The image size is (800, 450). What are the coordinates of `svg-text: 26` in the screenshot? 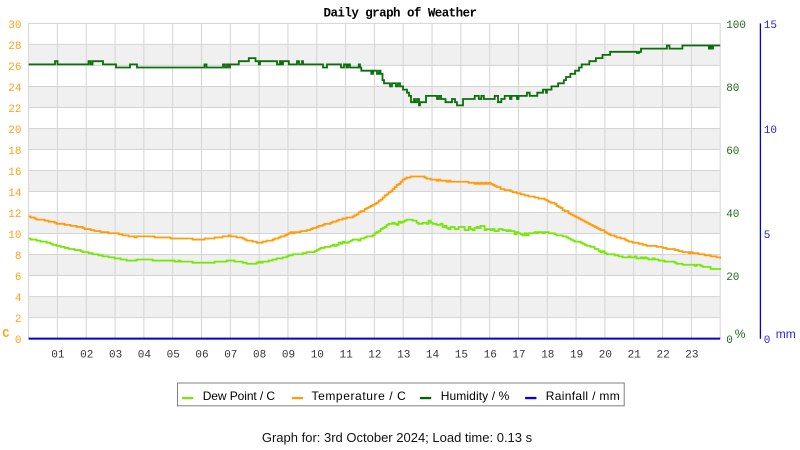 It's located at (14, 68).